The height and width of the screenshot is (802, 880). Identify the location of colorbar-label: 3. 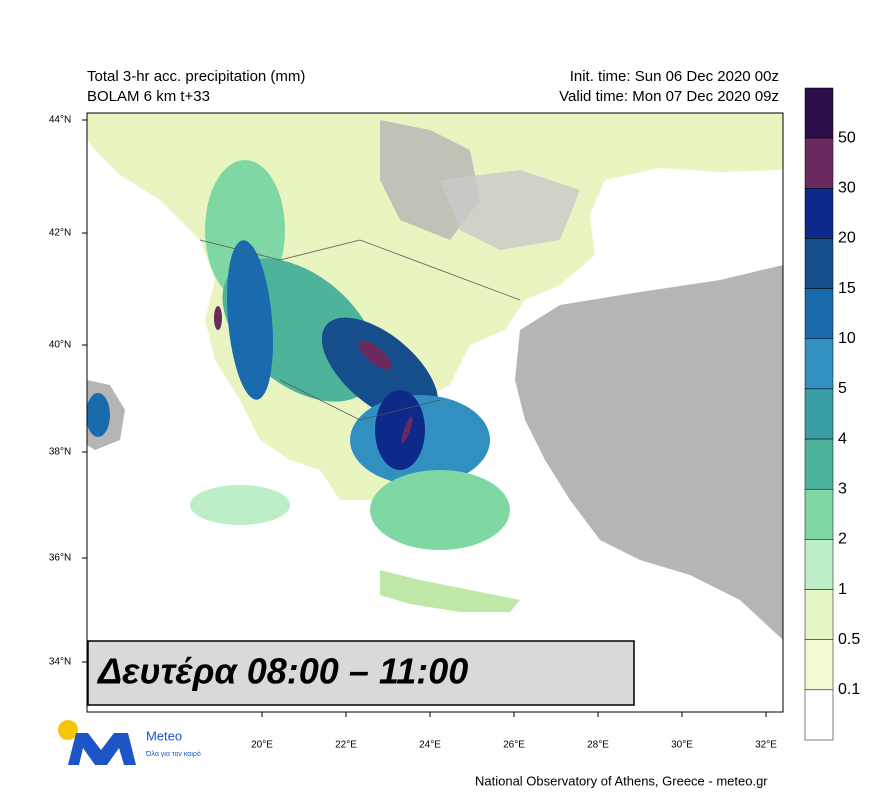
(842, 488).